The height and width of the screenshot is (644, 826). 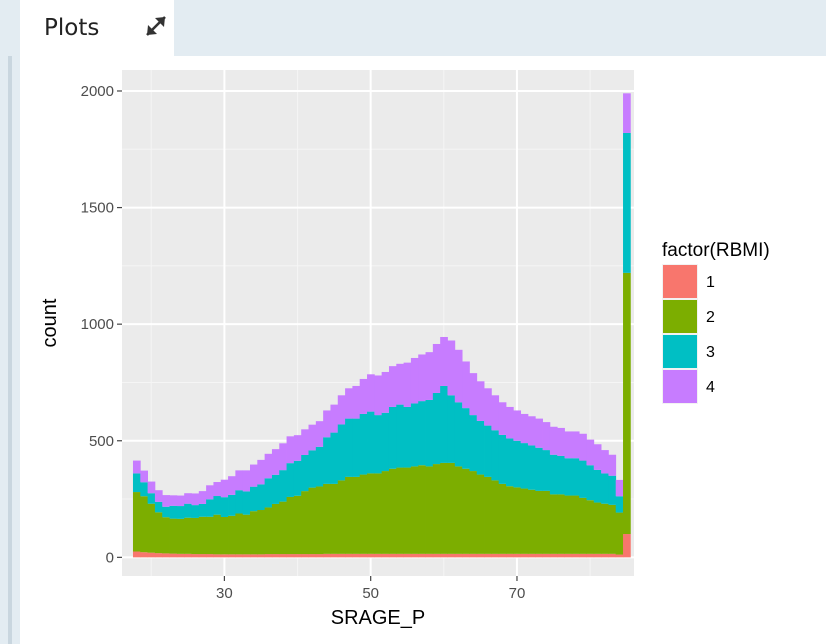 I want to click on expand-arrows-icon, so click(x=156, y=26).